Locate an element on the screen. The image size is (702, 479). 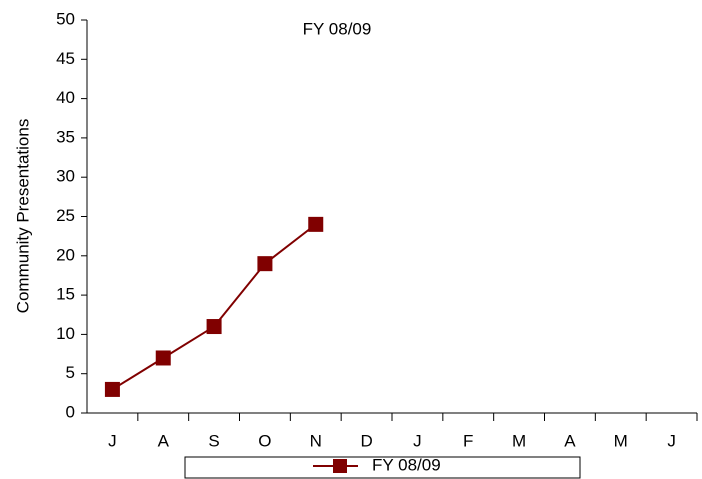
legend-label: FY 08/09 is located at coordinates (406, 464).